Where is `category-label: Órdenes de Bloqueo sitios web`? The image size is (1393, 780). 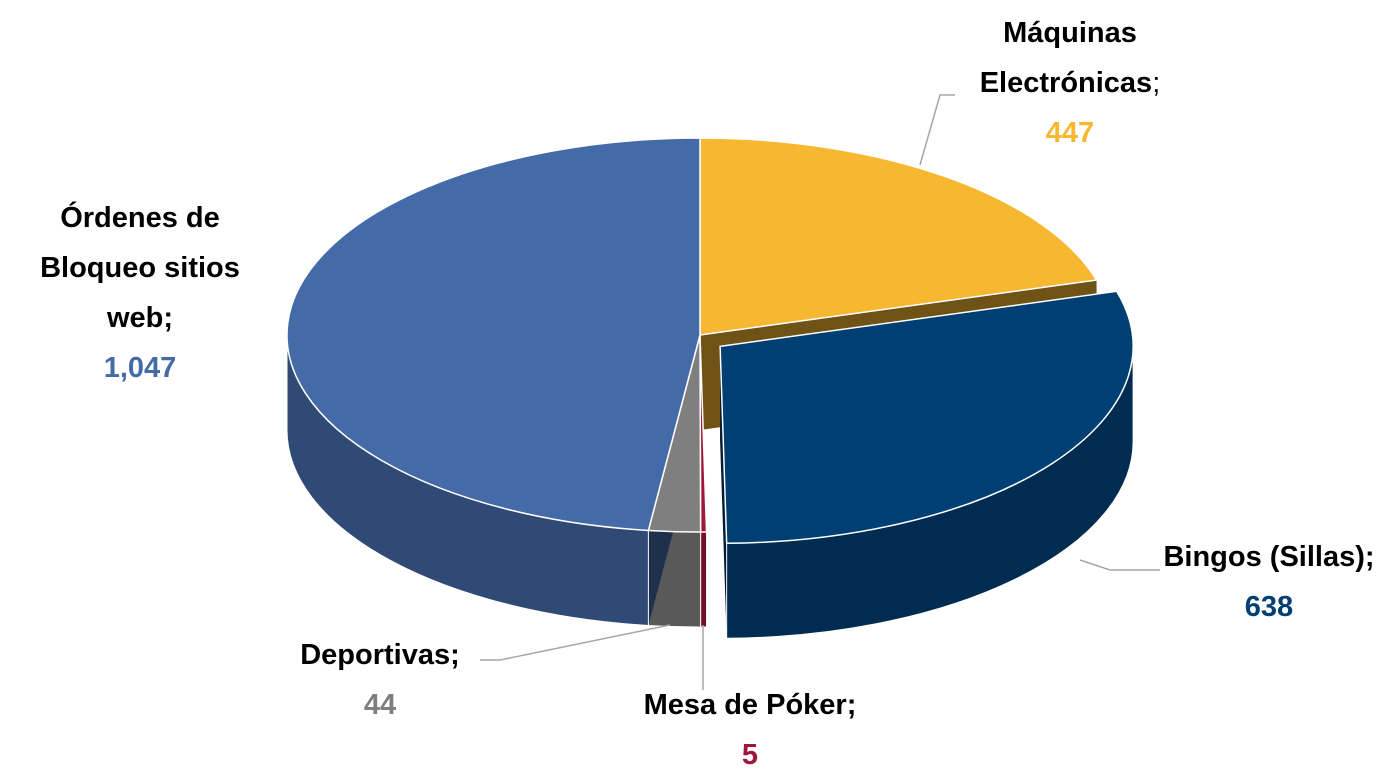 category-label: Órdenes de Bloqueo sitios web is located at coordinates (140, 268).